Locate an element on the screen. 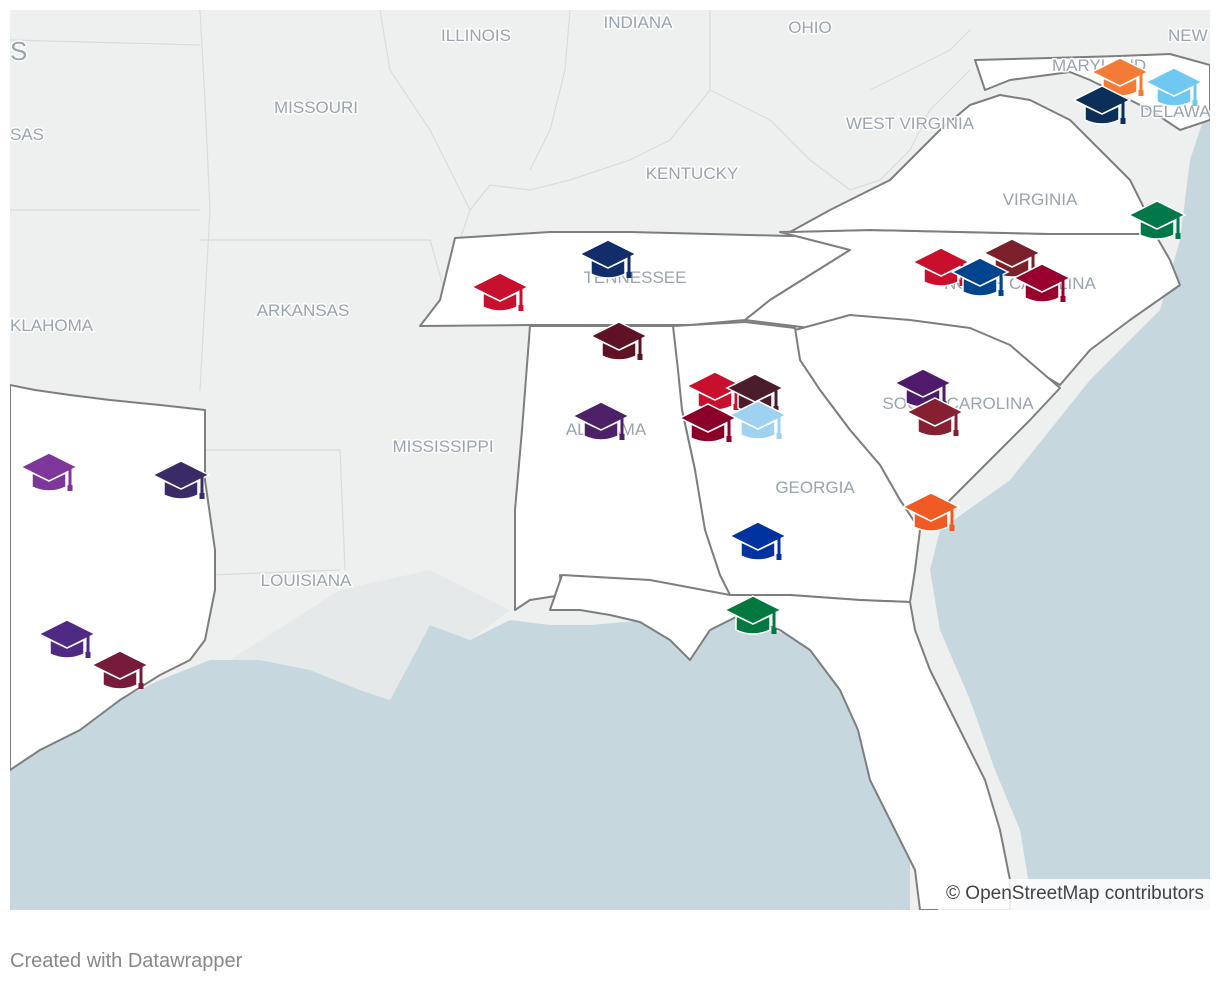 This screenshot has width=1220, height=986. map-attribution: © OpenStreetMap contributors is located at coordinates (1074, 894).